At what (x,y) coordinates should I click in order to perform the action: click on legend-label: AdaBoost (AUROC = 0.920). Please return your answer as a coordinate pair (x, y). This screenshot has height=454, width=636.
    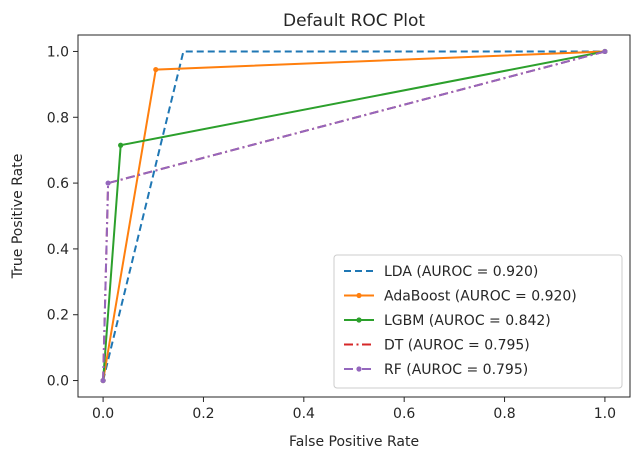
    Looking at the image, I should click on (480, 297).